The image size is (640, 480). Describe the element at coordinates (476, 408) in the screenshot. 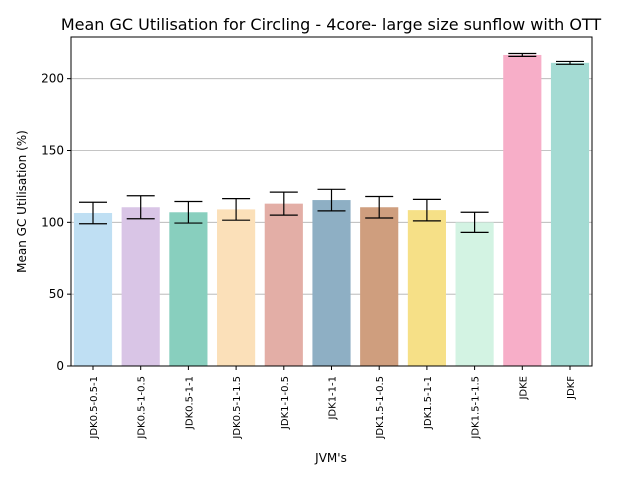

I see `x-tick-label: JDK1.5-1-1.5` at that location.